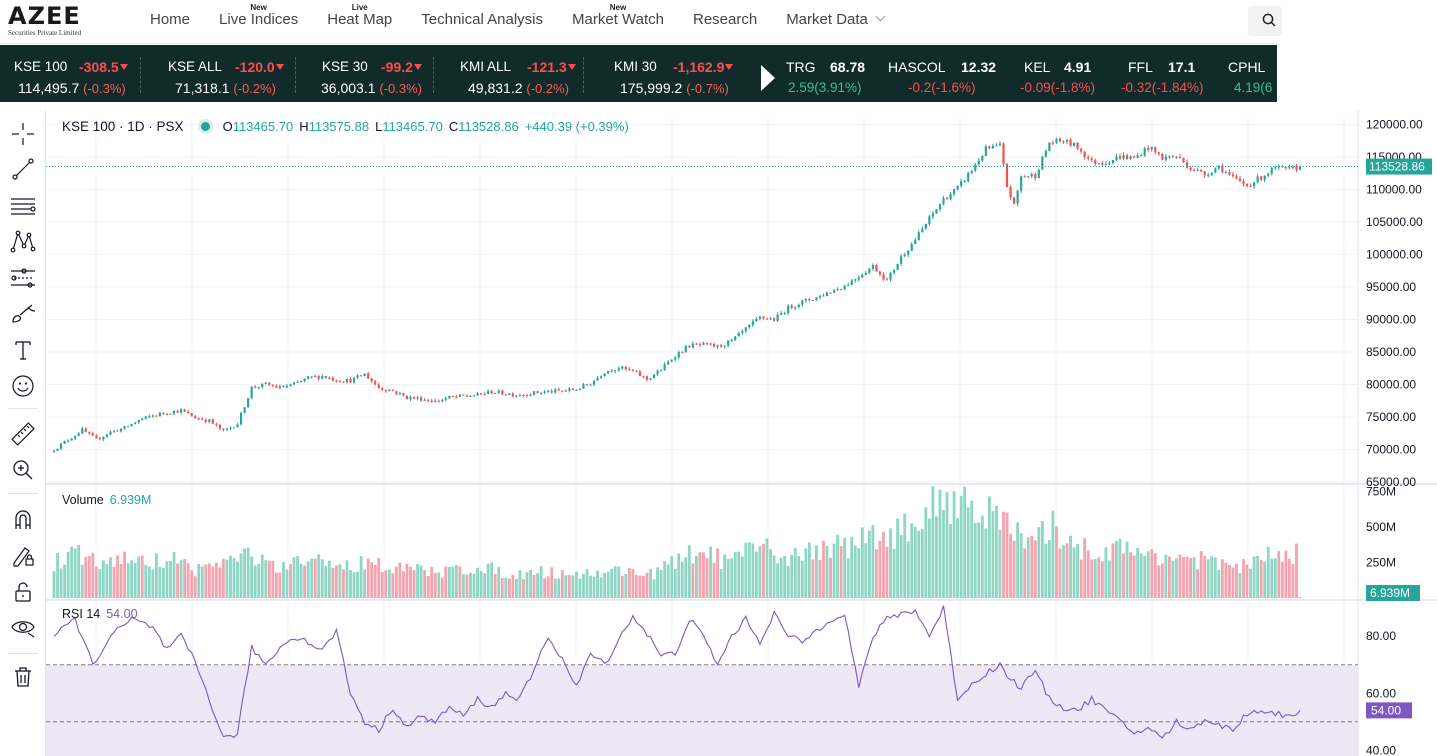  I want to click on symbol-title: KSE 100 · 1D · PSX, so click(123, 126).